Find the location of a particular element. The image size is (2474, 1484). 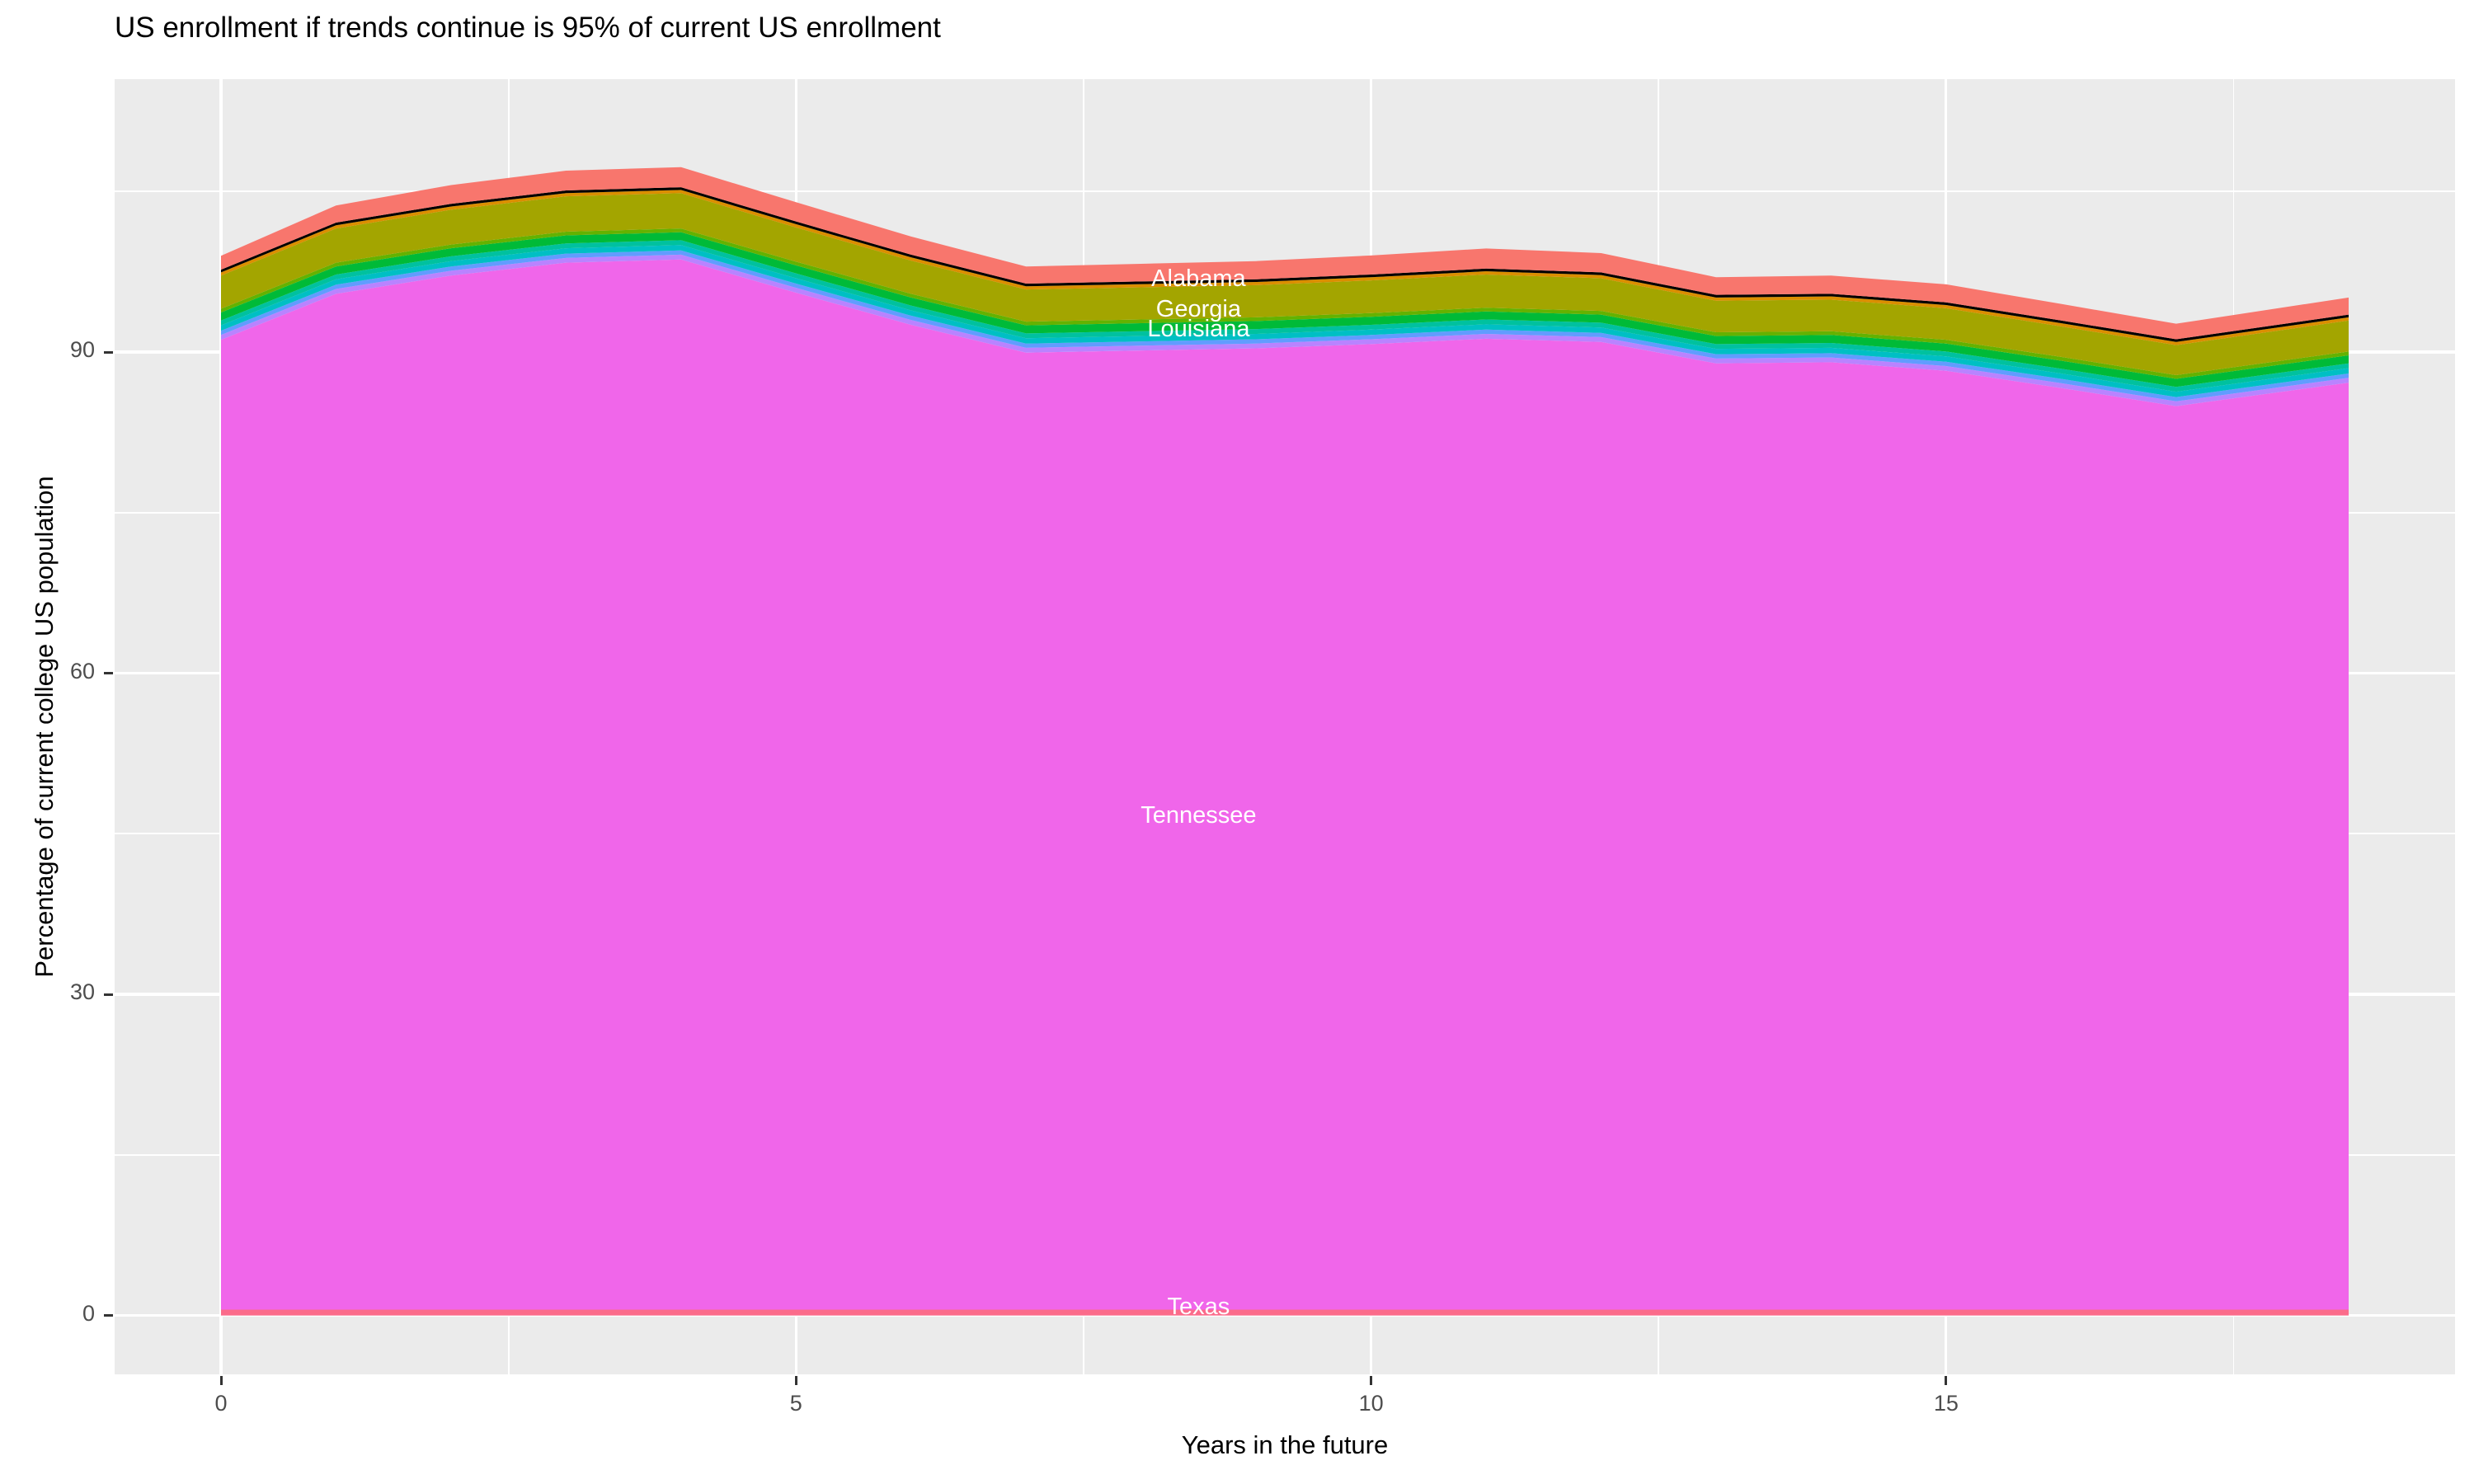

gridline-y-minor is located at coordinates (1285, 191).